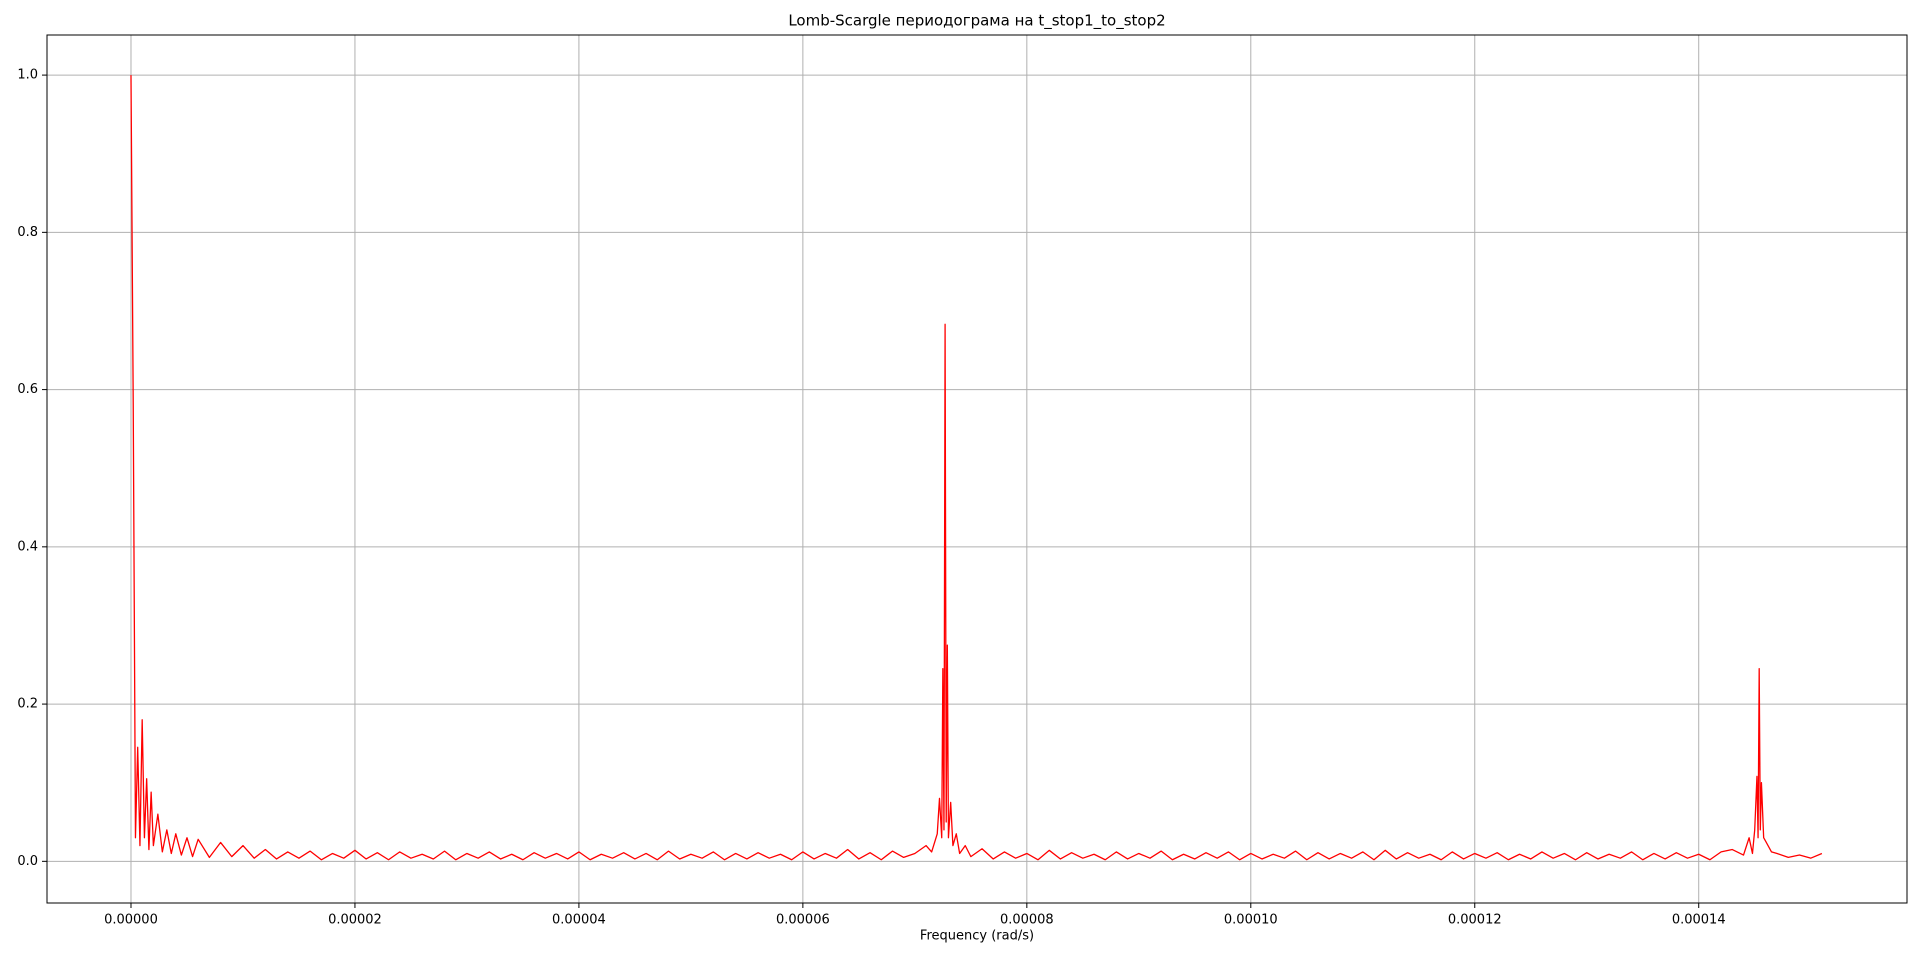 This screenshot has height=963, width=1920. What do you see at coordinates (1699, 920) in the screenshot?
I see `x-tick-label: 0.00014` at bounding box center [1699, 920].